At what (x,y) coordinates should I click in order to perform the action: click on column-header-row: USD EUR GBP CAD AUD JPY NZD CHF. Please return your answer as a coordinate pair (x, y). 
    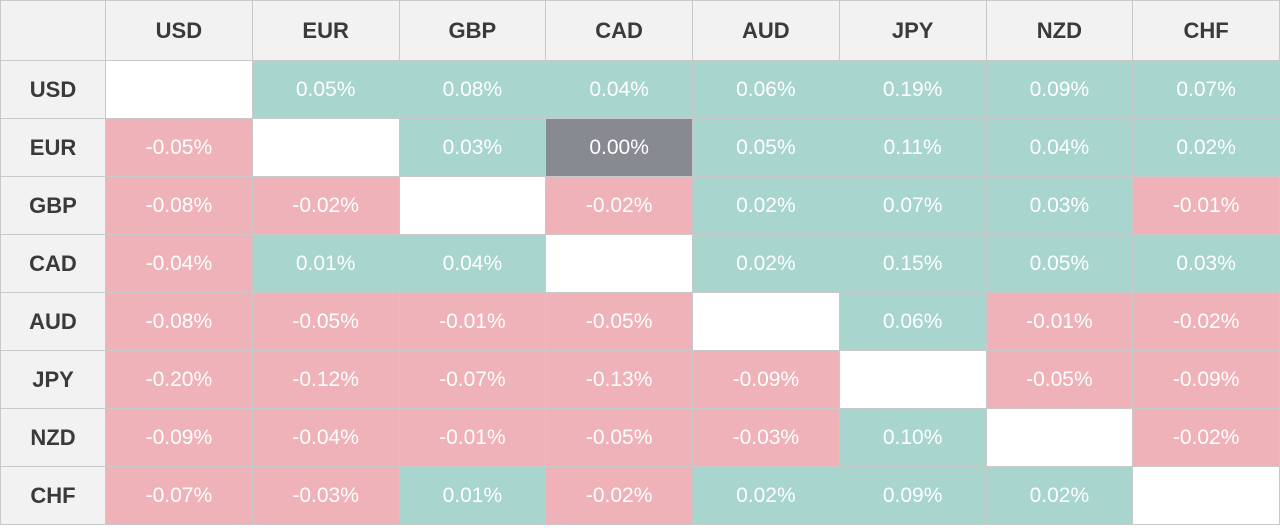
    Looking at the image, I should click on (640, 30).